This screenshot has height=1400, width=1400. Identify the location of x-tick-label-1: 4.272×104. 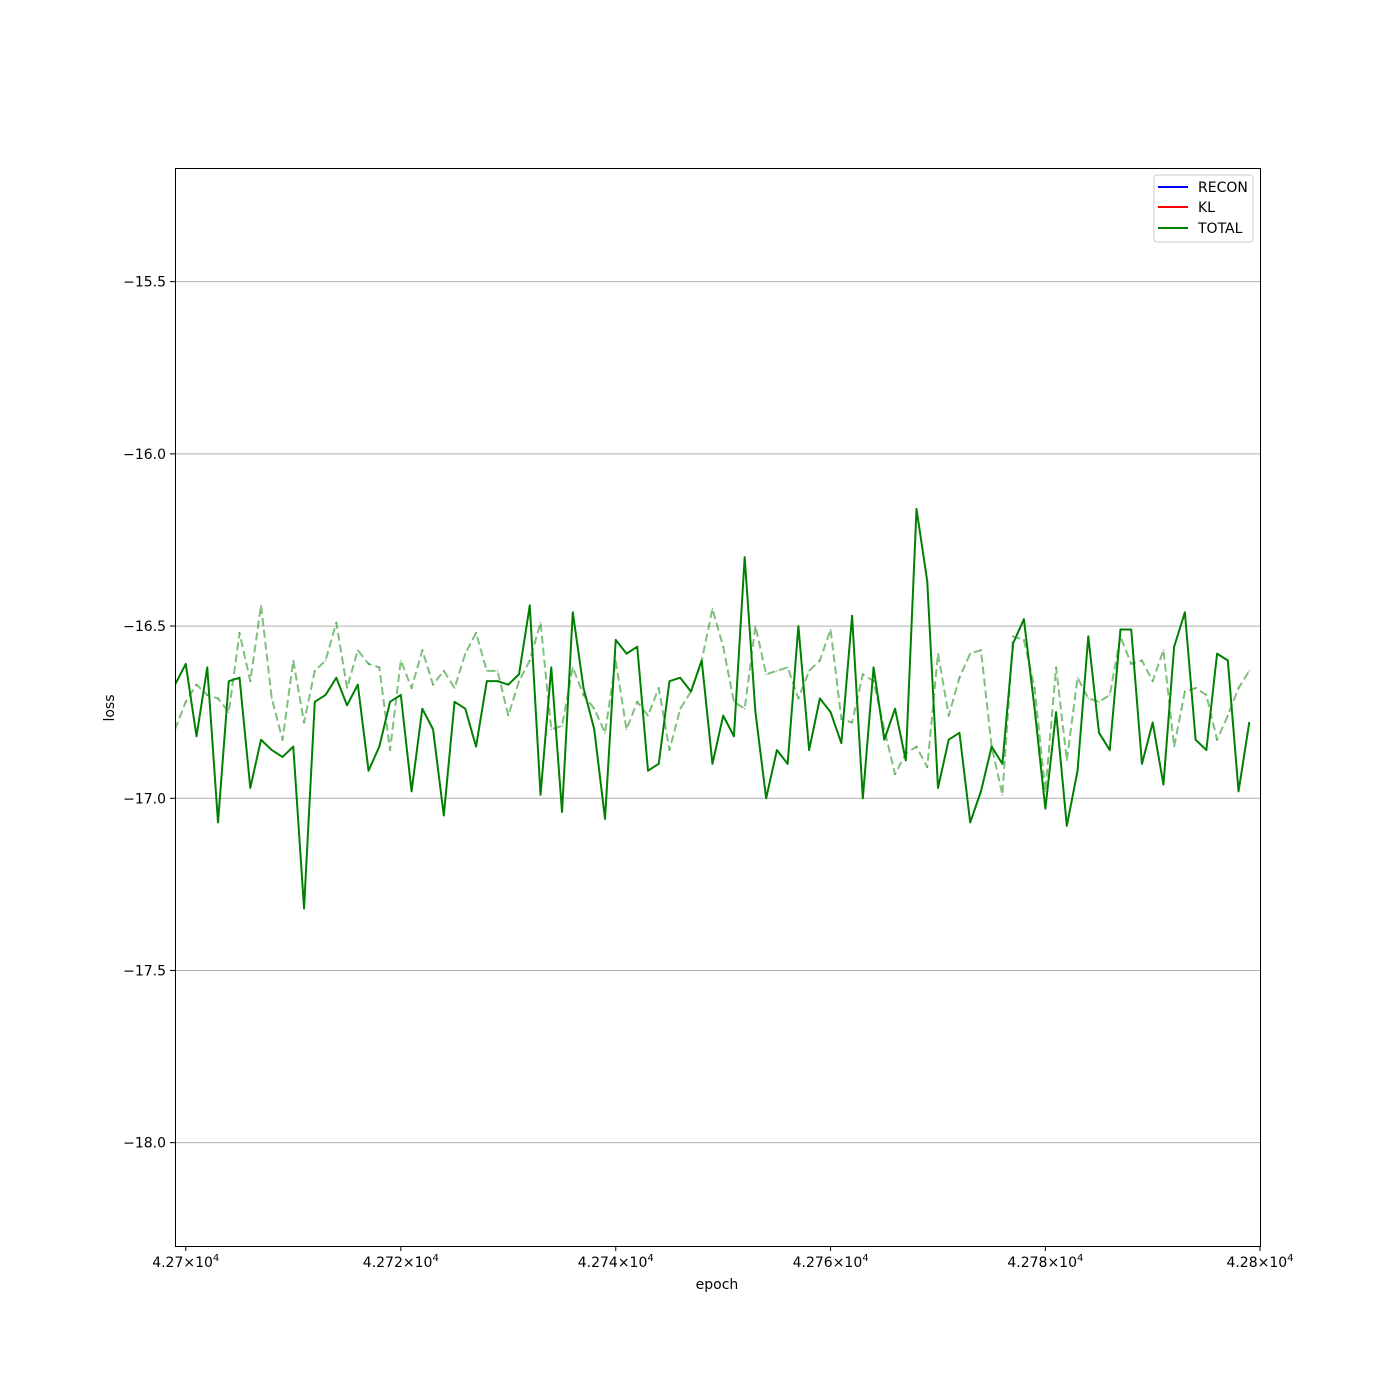
(401, 1262).